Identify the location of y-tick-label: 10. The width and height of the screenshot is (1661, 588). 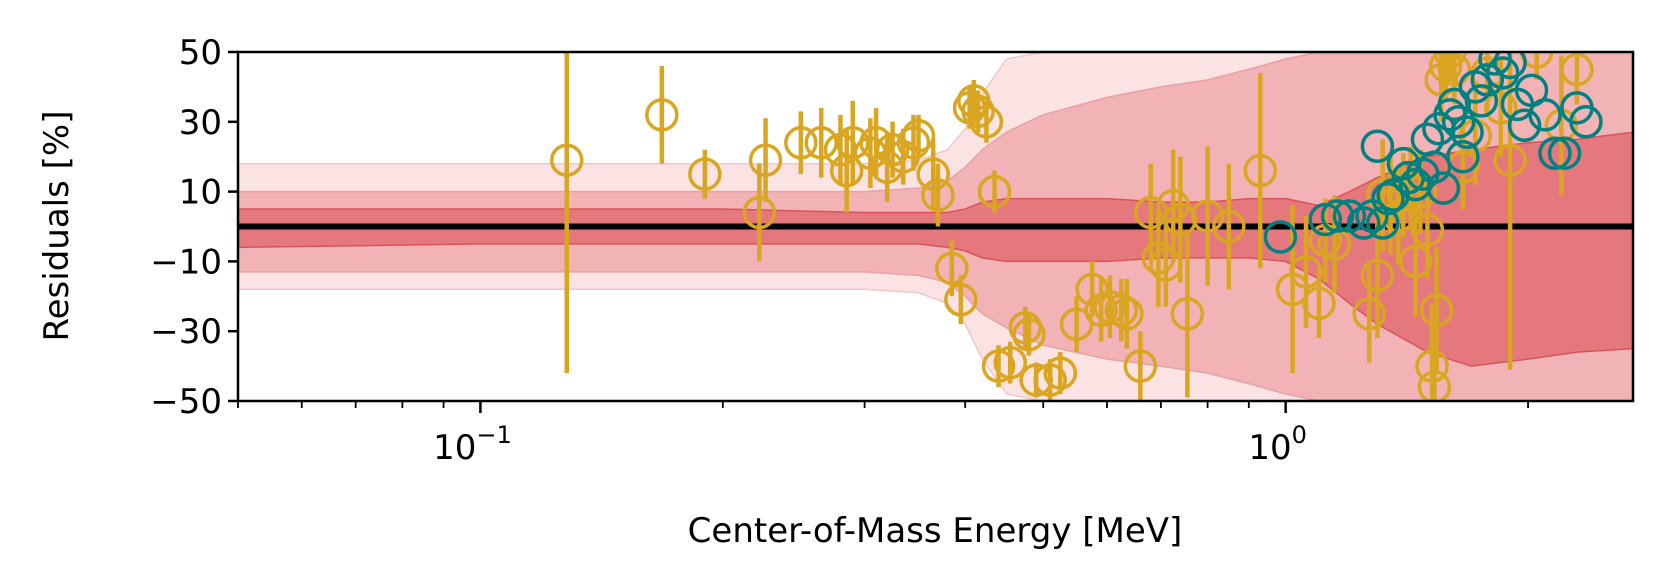
(200, 193).